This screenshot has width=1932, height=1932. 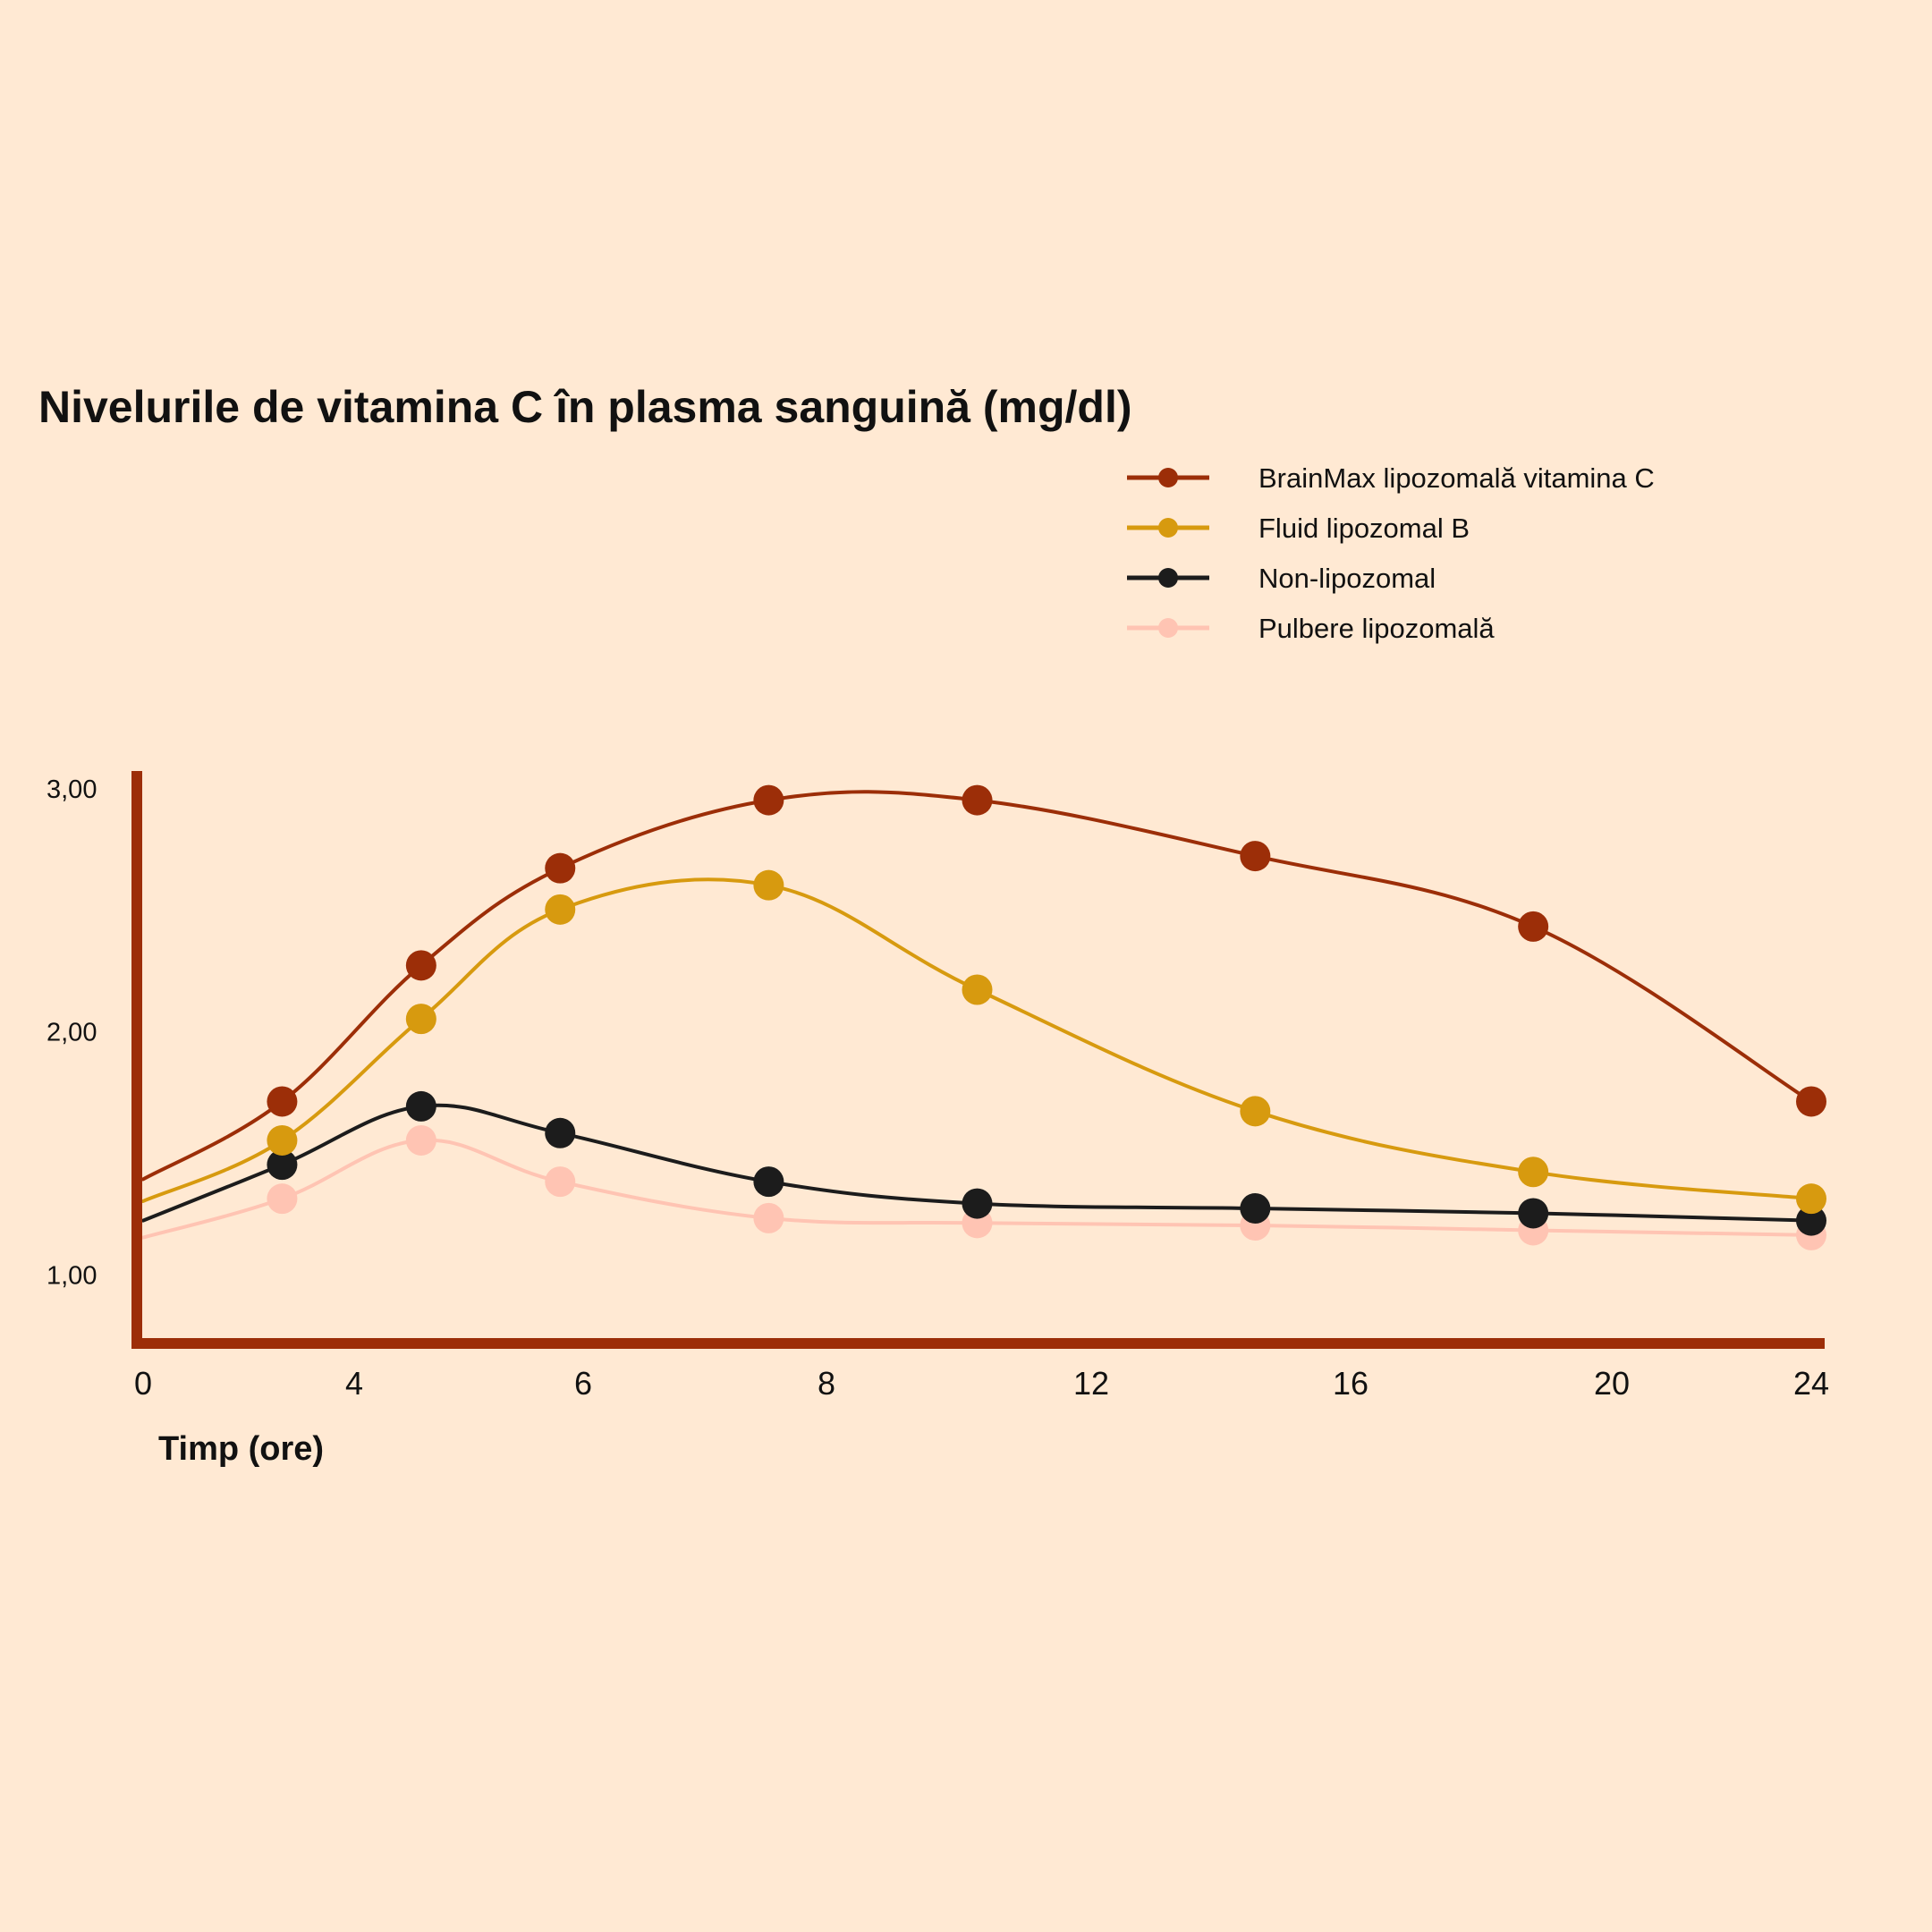 What do you see at coordinates (354, 1383) in the screenshot?
I see `x-tick-label: 4` at bounding box center [354, 1383].